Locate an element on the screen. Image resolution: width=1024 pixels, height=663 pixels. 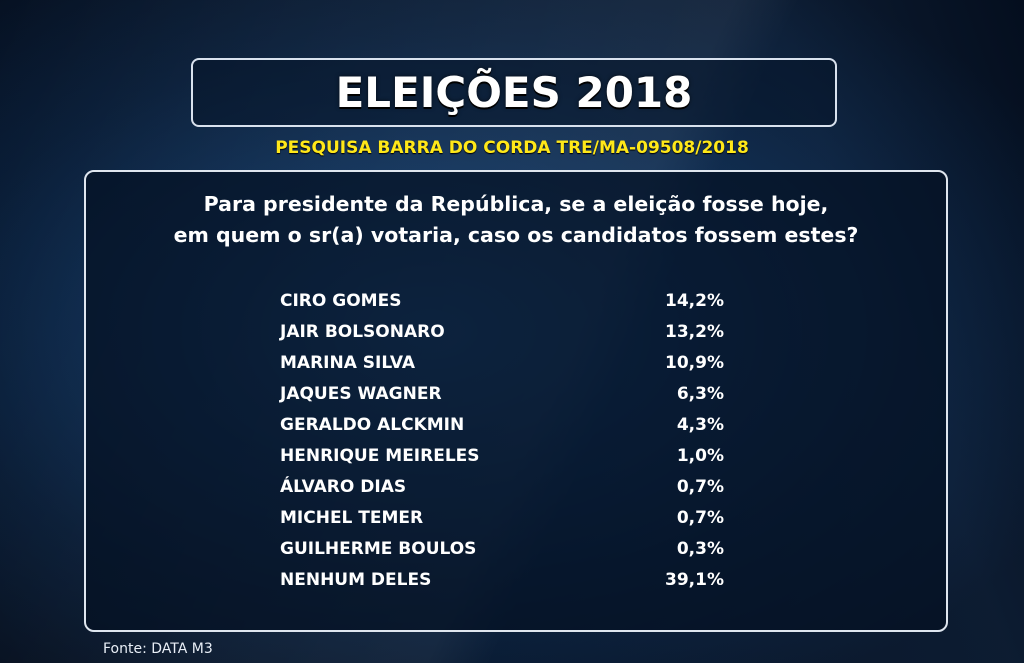
candidate-percentage: 1,0% is located at coordinates (700, 456).